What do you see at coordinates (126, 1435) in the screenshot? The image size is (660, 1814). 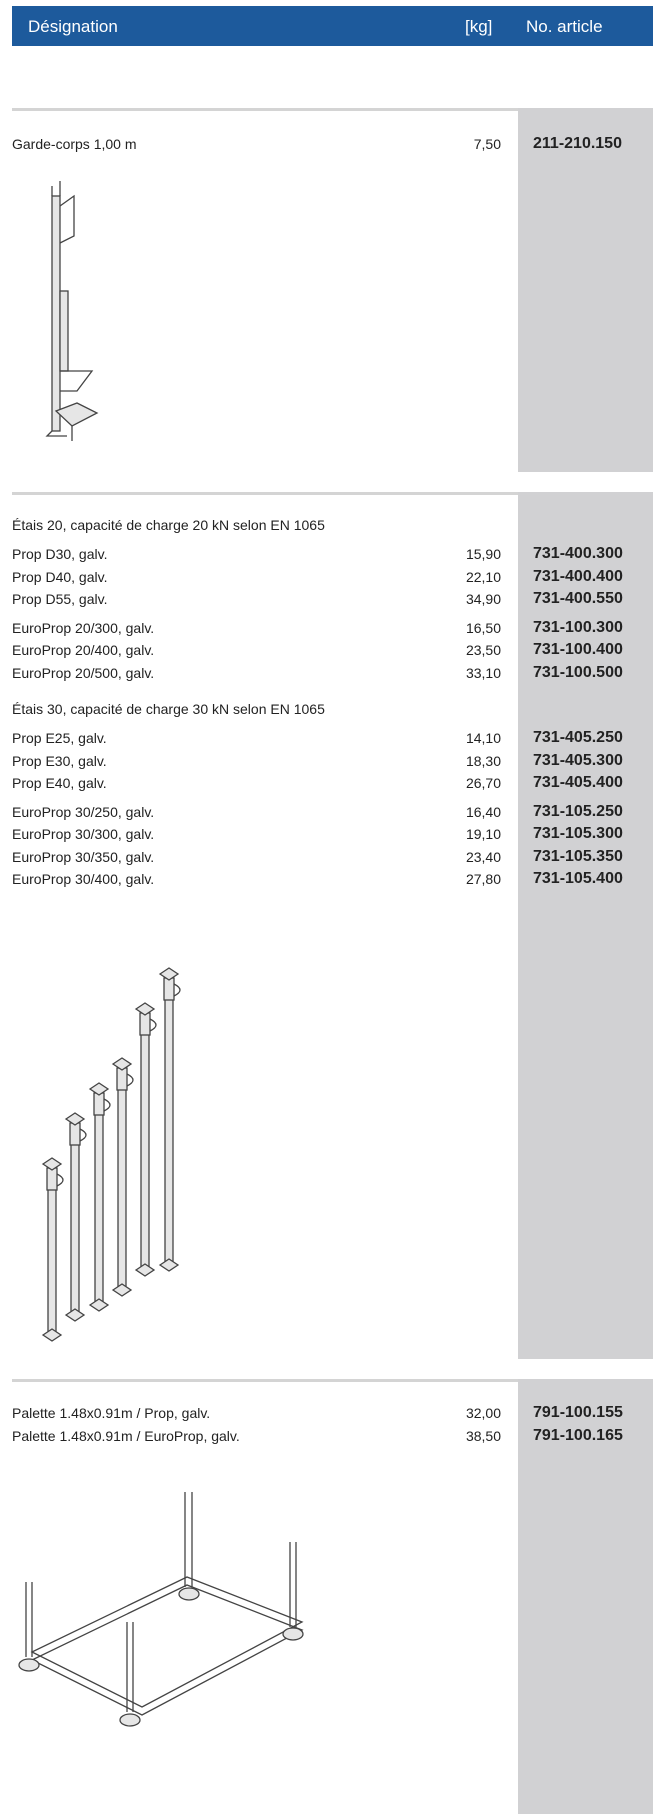 I see `item-name: Palette 1.48x0.91m / EuroProp, galv.` at bounding box center [126, 1435].